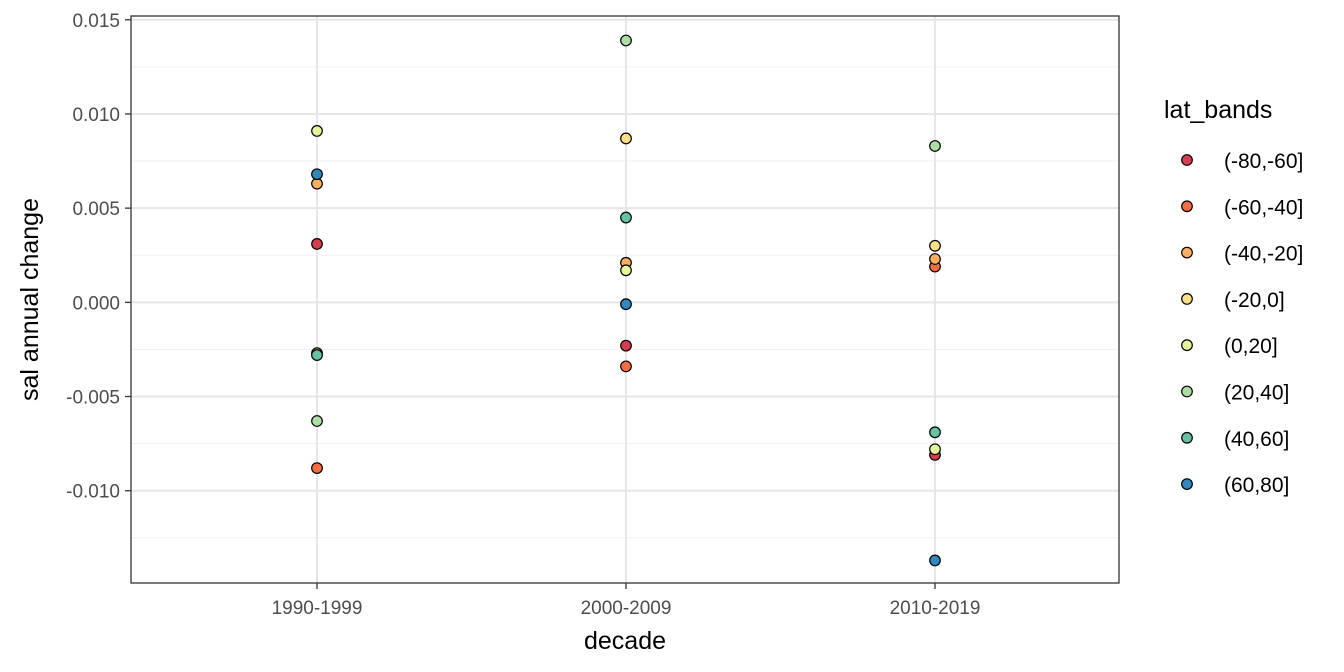 This screenshot has height=672, width=1344. I want to click on x-axis-title: decade, so click(625, 641).